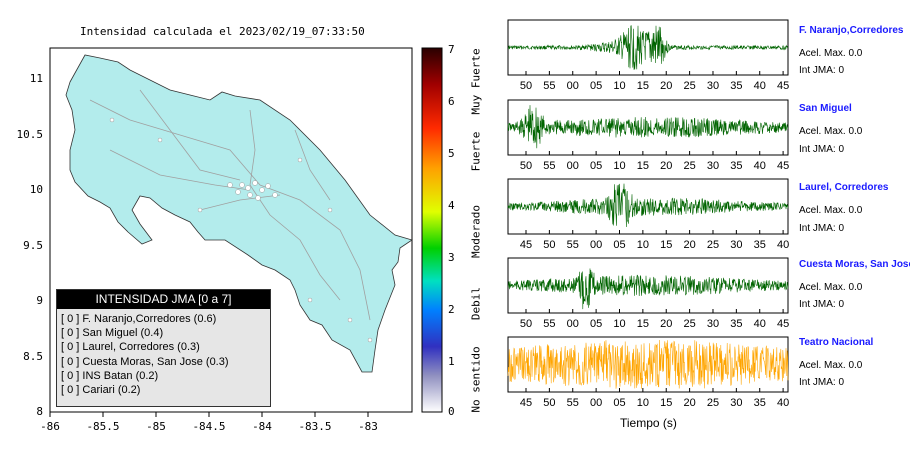 The height and width of the screenshot is (460, 910). What do you see at coordinates (844, 187) in the screenshot?
I see `trace-title: Laurel, Corredores` at bounding box center [844, 187].